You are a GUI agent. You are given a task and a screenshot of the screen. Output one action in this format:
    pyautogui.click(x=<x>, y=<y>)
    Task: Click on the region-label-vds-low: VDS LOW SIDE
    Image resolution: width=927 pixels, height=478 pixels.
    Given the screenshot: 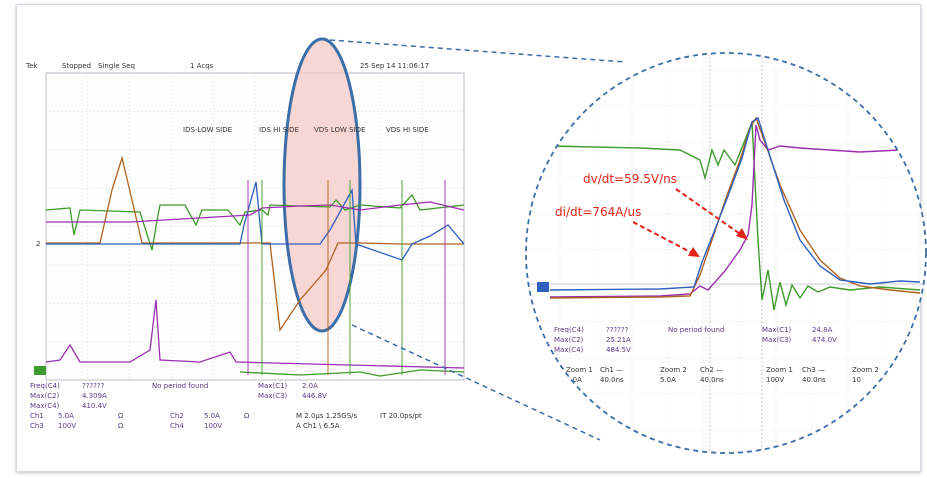 What is the action you would take?
    pyautogui.click(x=339, y=130)
    